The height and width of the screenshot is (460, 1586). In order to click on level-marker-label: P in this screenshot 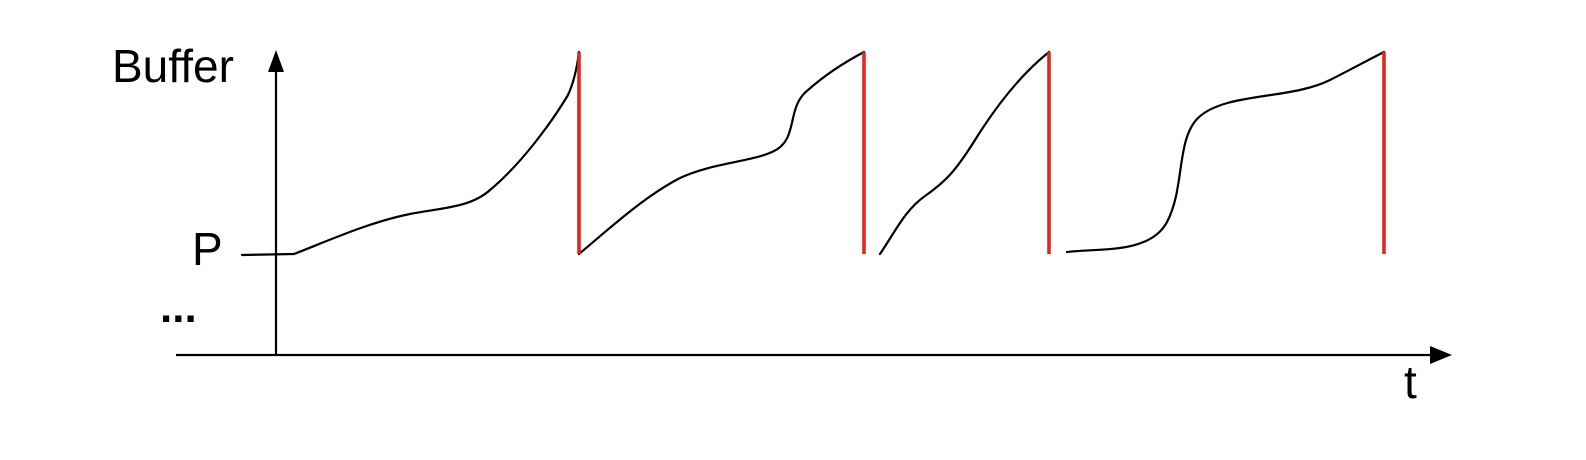, I will do `click(207, 249)`.